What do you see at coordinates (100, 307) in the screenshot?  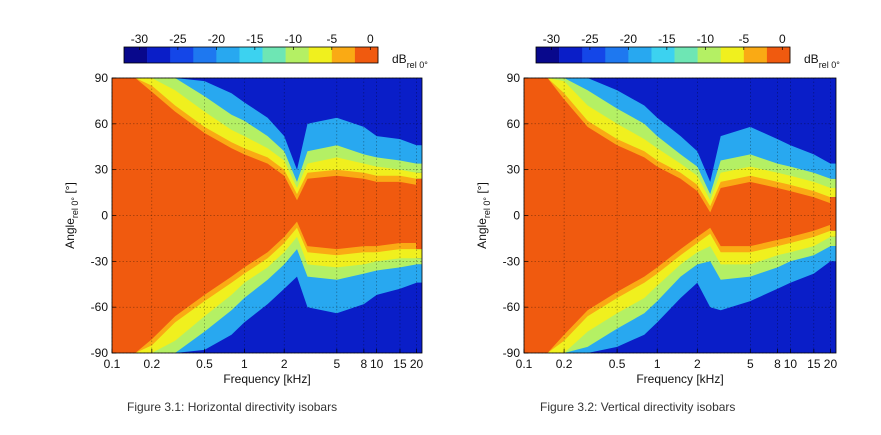 I see `y-tick-label: -60` at bounding box center [100, 307].